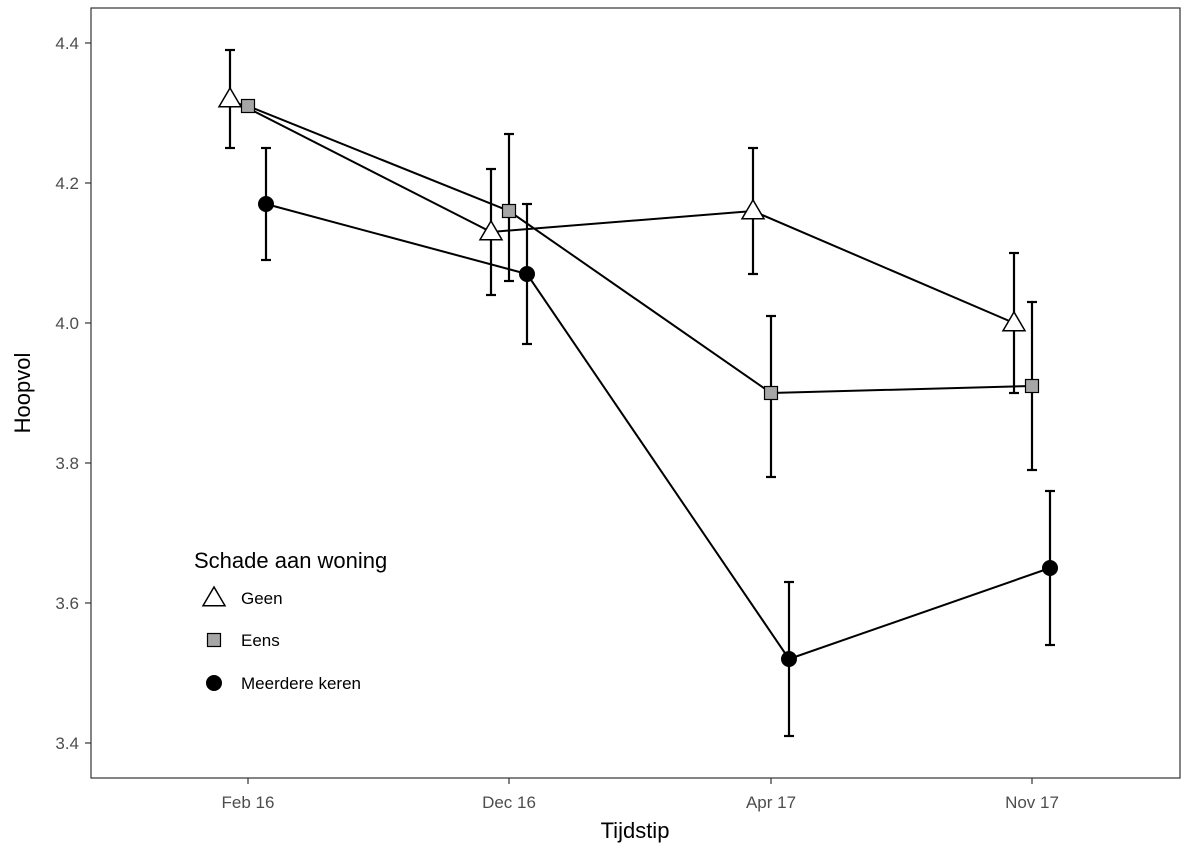  I want to click on y-tick-label: 3.6, so click(67, 603).